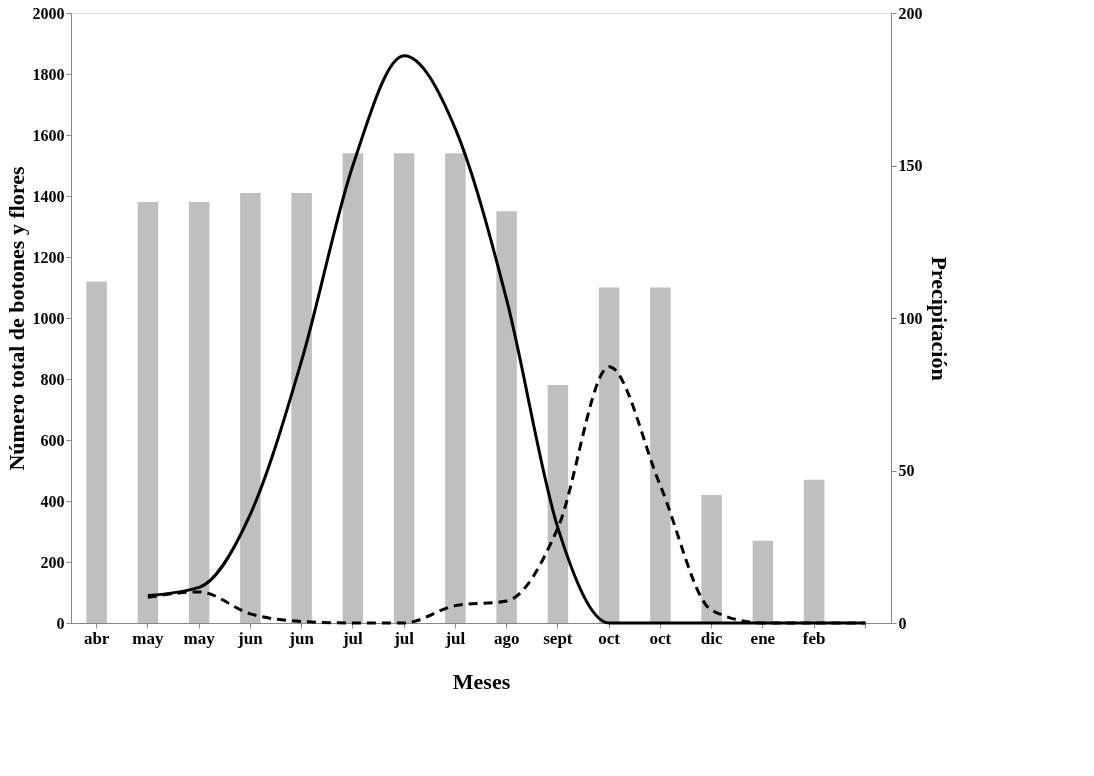 The image size is (1094, 776). I want to click on x-tick-label: feb, so click(814, 638).